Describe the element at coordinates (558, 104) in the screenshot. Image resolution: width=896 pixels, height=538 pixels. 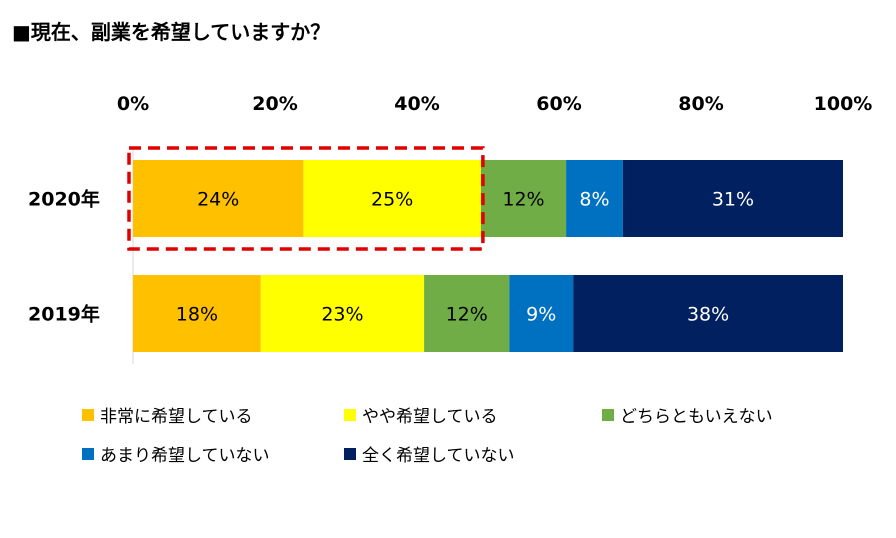
I see `x-tick-label: 60%` at that location.